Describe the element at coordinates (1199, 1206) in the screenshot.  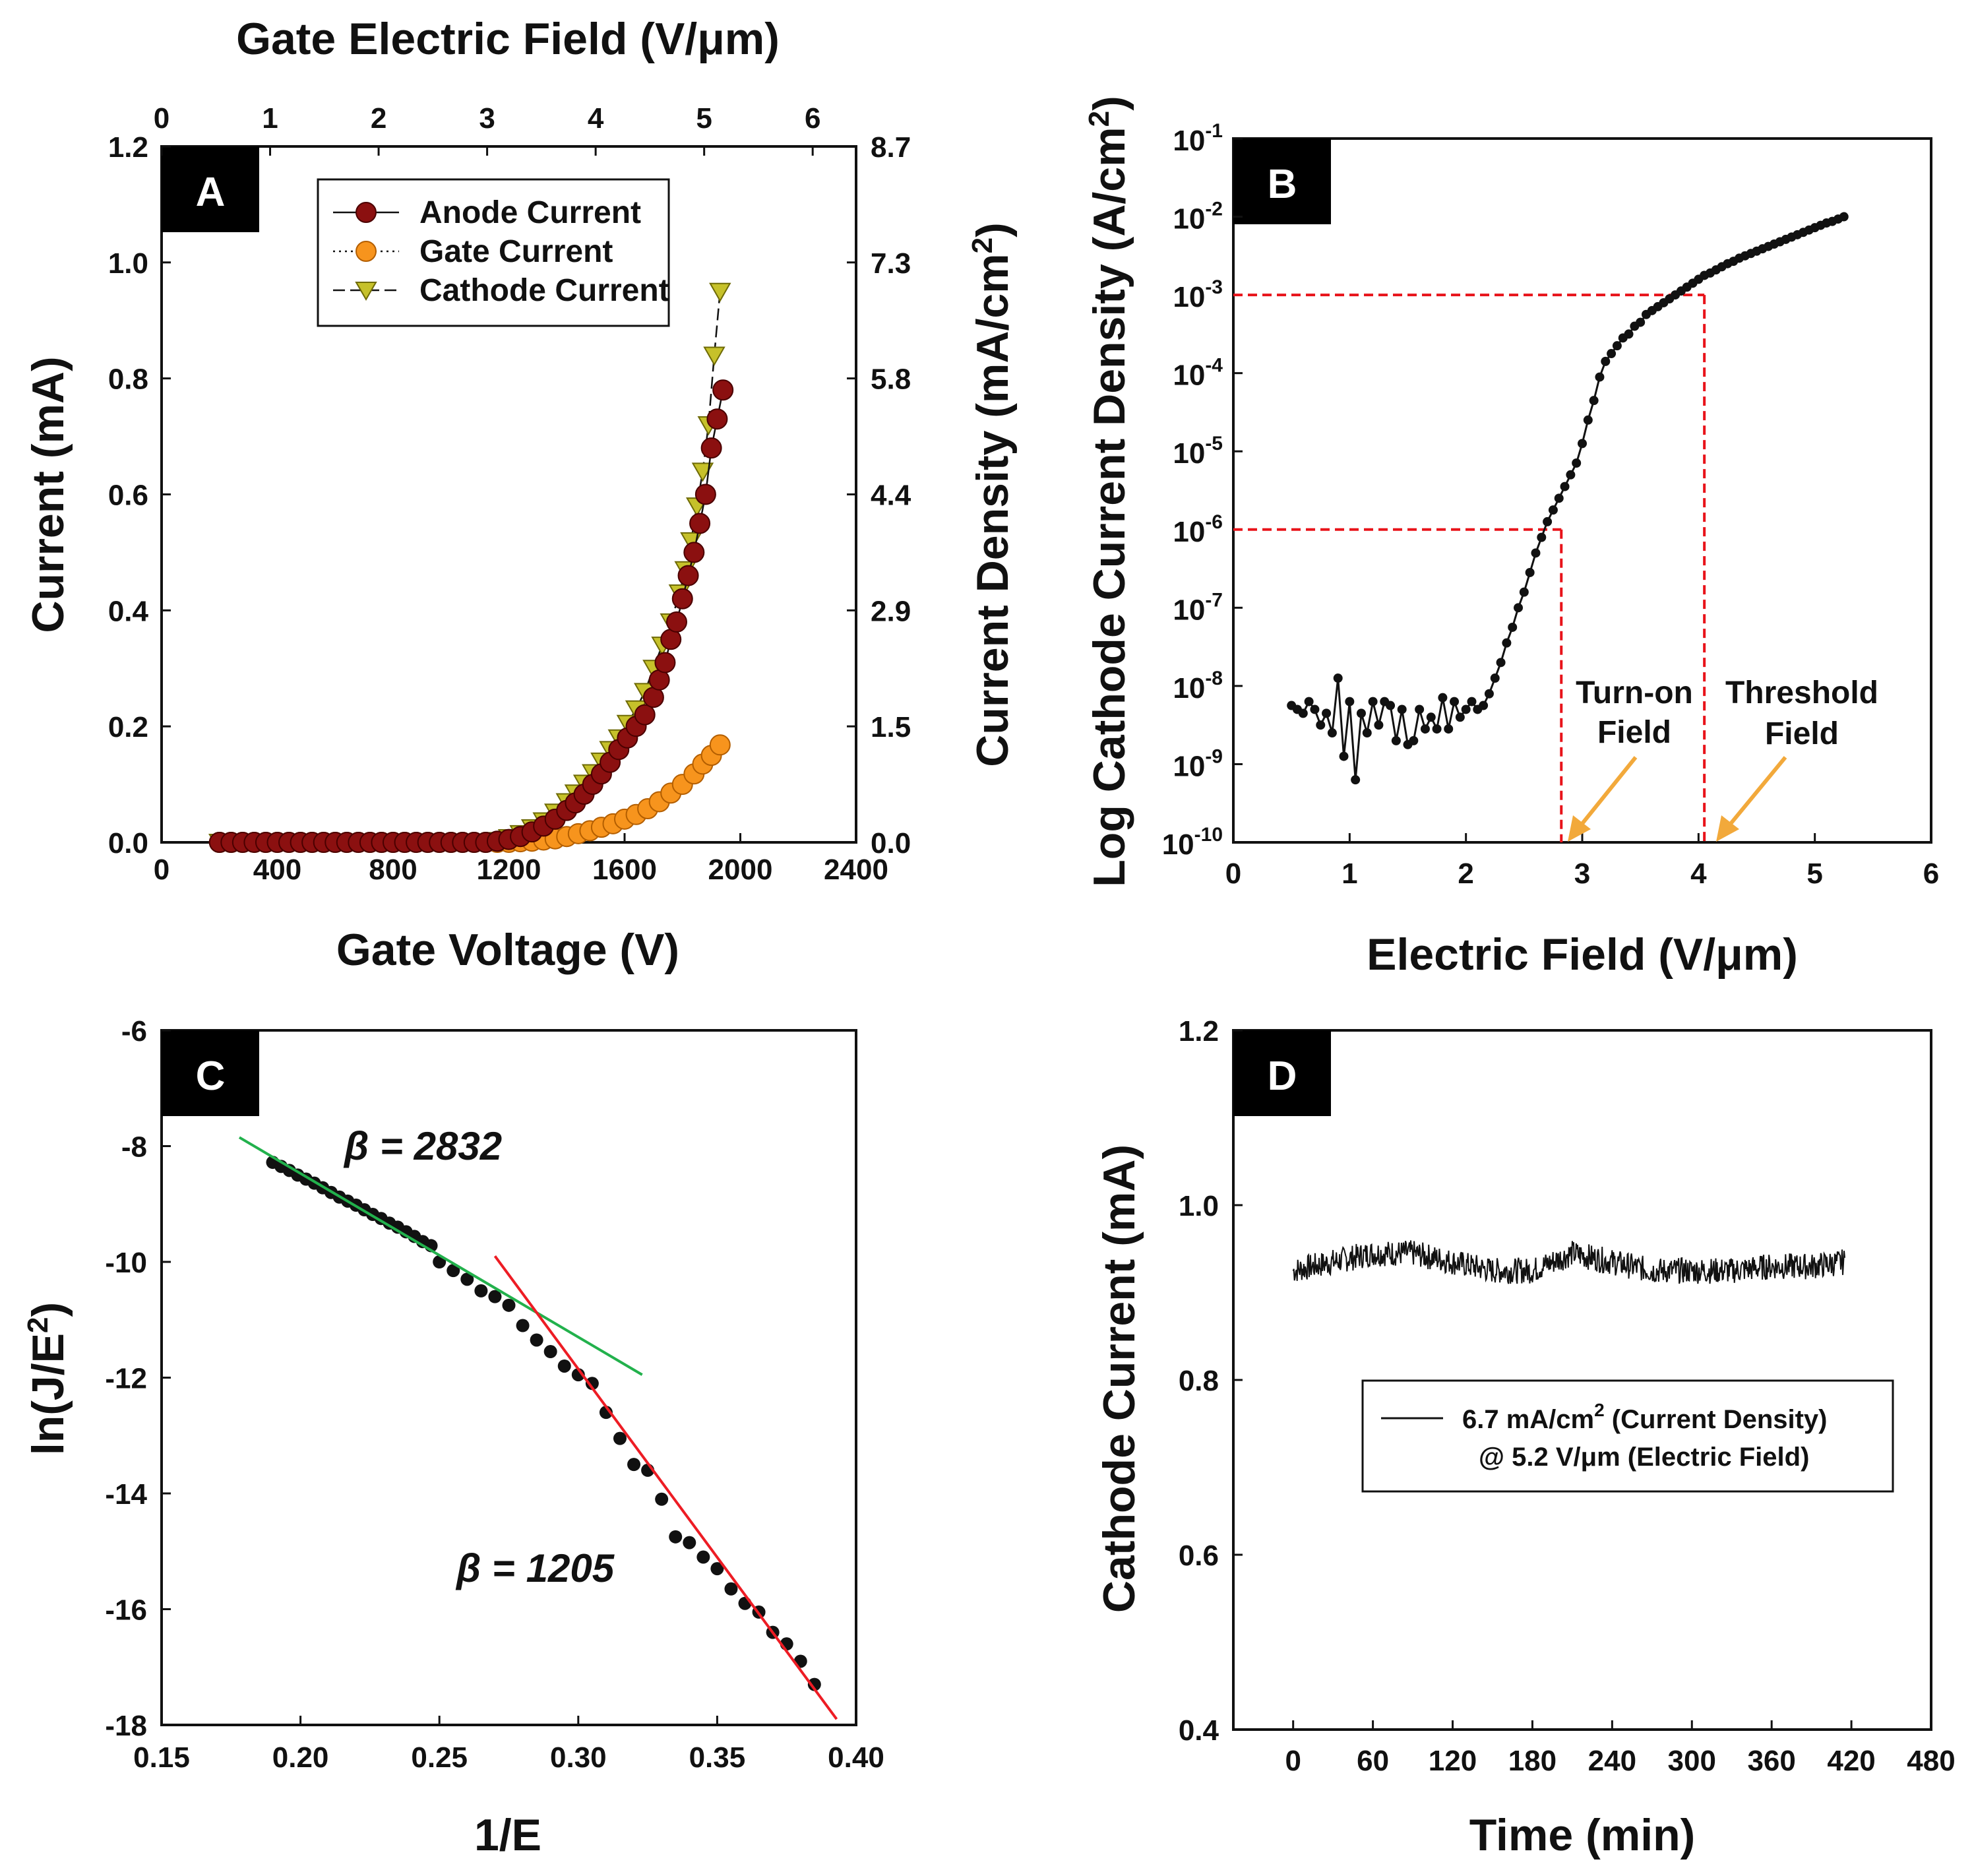
I see `d-y-tick-label: 1.0` at that location.